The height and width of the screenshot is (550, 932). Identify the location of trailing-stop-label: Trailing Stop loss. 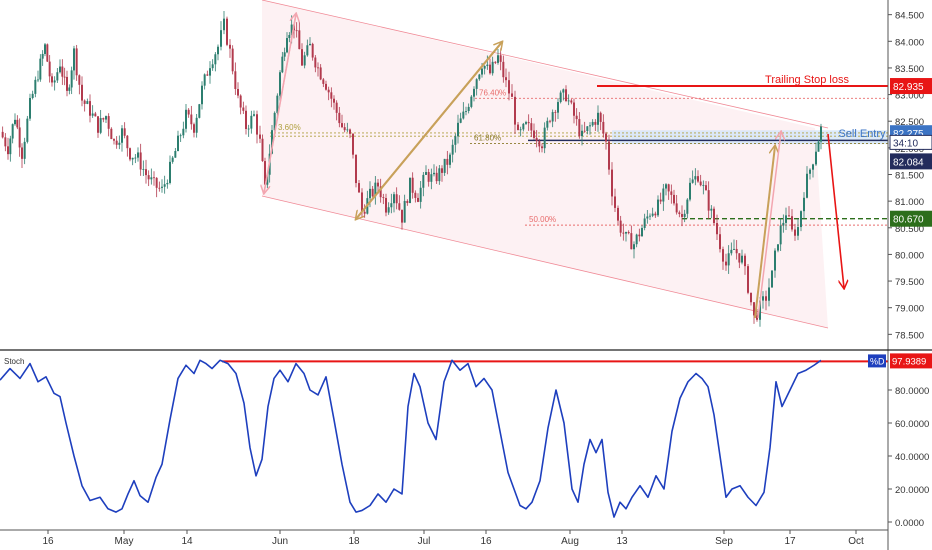
(807, 80).